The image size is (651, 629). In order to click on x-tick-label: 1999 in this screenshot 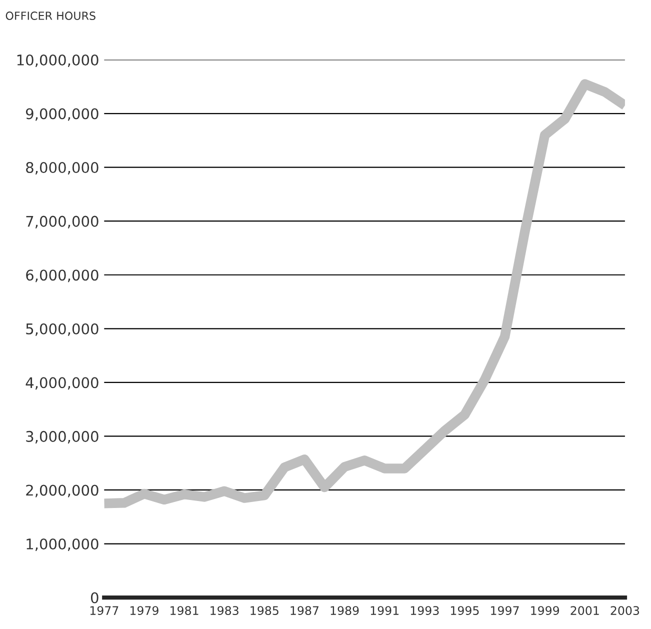, I will do `click(545, 611)`.